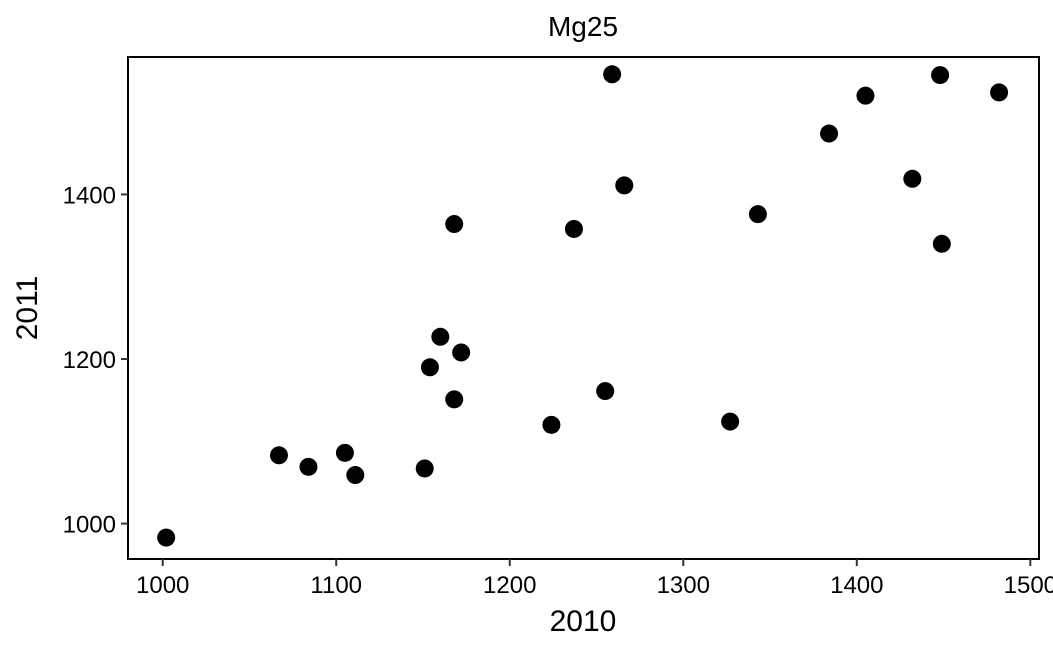 This screenshot has height=650, width=1053. What do you see at coordinates (1028, 585) in the screenshot?
I see `x-tick-label: 1500` at bounding box center [1028, 585].